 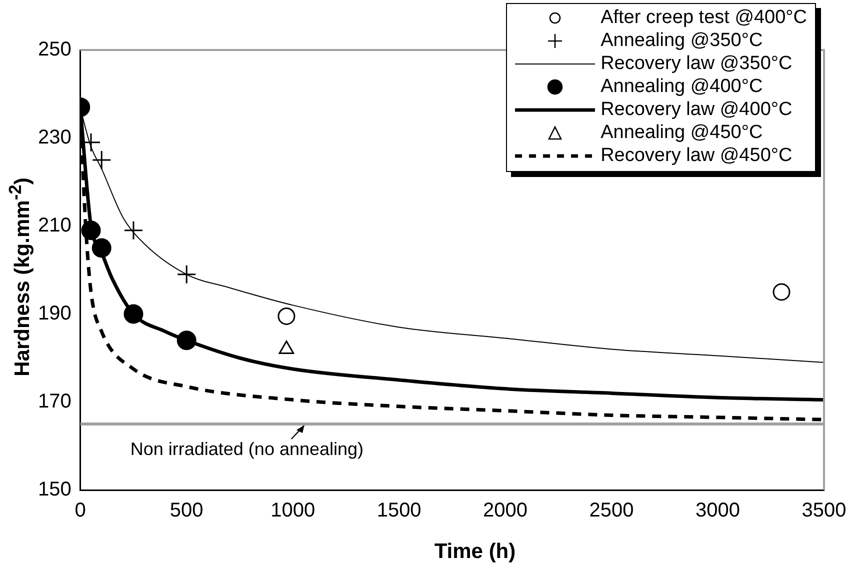 I want to click on legend-label: Annealing @450°C, so click(x=681, y=133).